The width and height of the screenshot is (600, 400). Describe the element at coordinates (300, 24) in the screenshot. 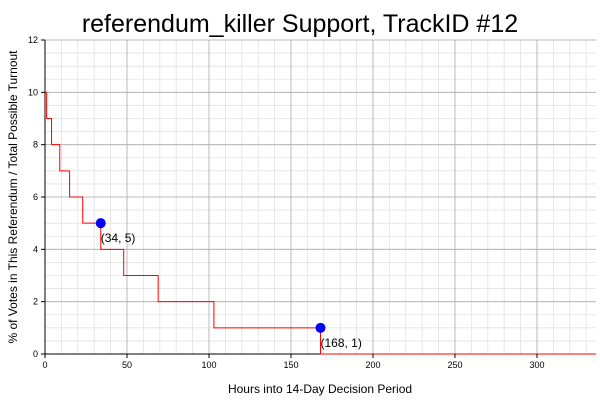

I see `chart-title: referendum_killer Support, TrackID #12` at that location.